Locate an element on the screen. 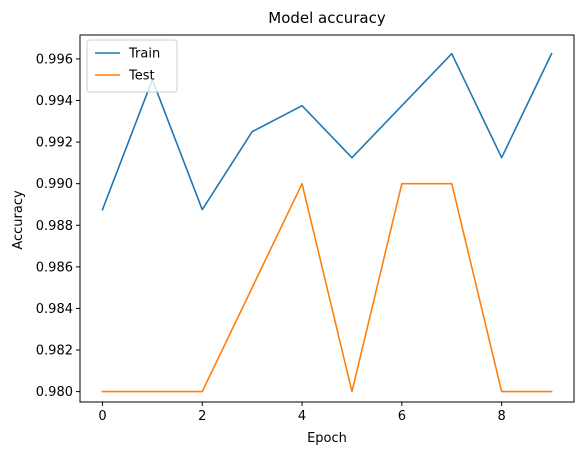 The height and width of the screenshot is (455, 585). y-tick-label: 0.982 is located at coordinates (54, 351).